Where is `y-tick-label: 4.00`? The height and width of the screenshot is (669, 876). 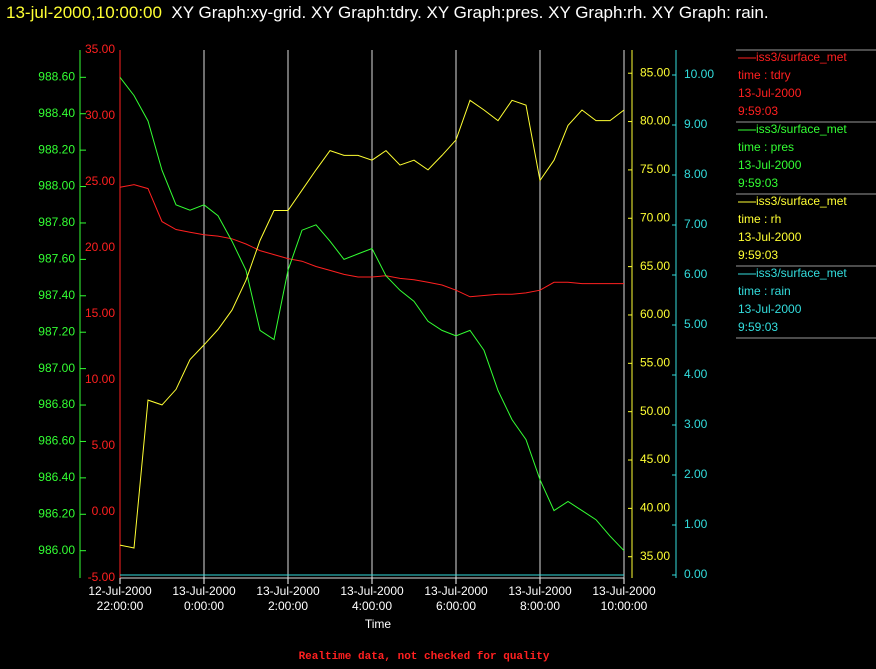 y-tick-label: 4.00 is located at coordinates (696, 374).